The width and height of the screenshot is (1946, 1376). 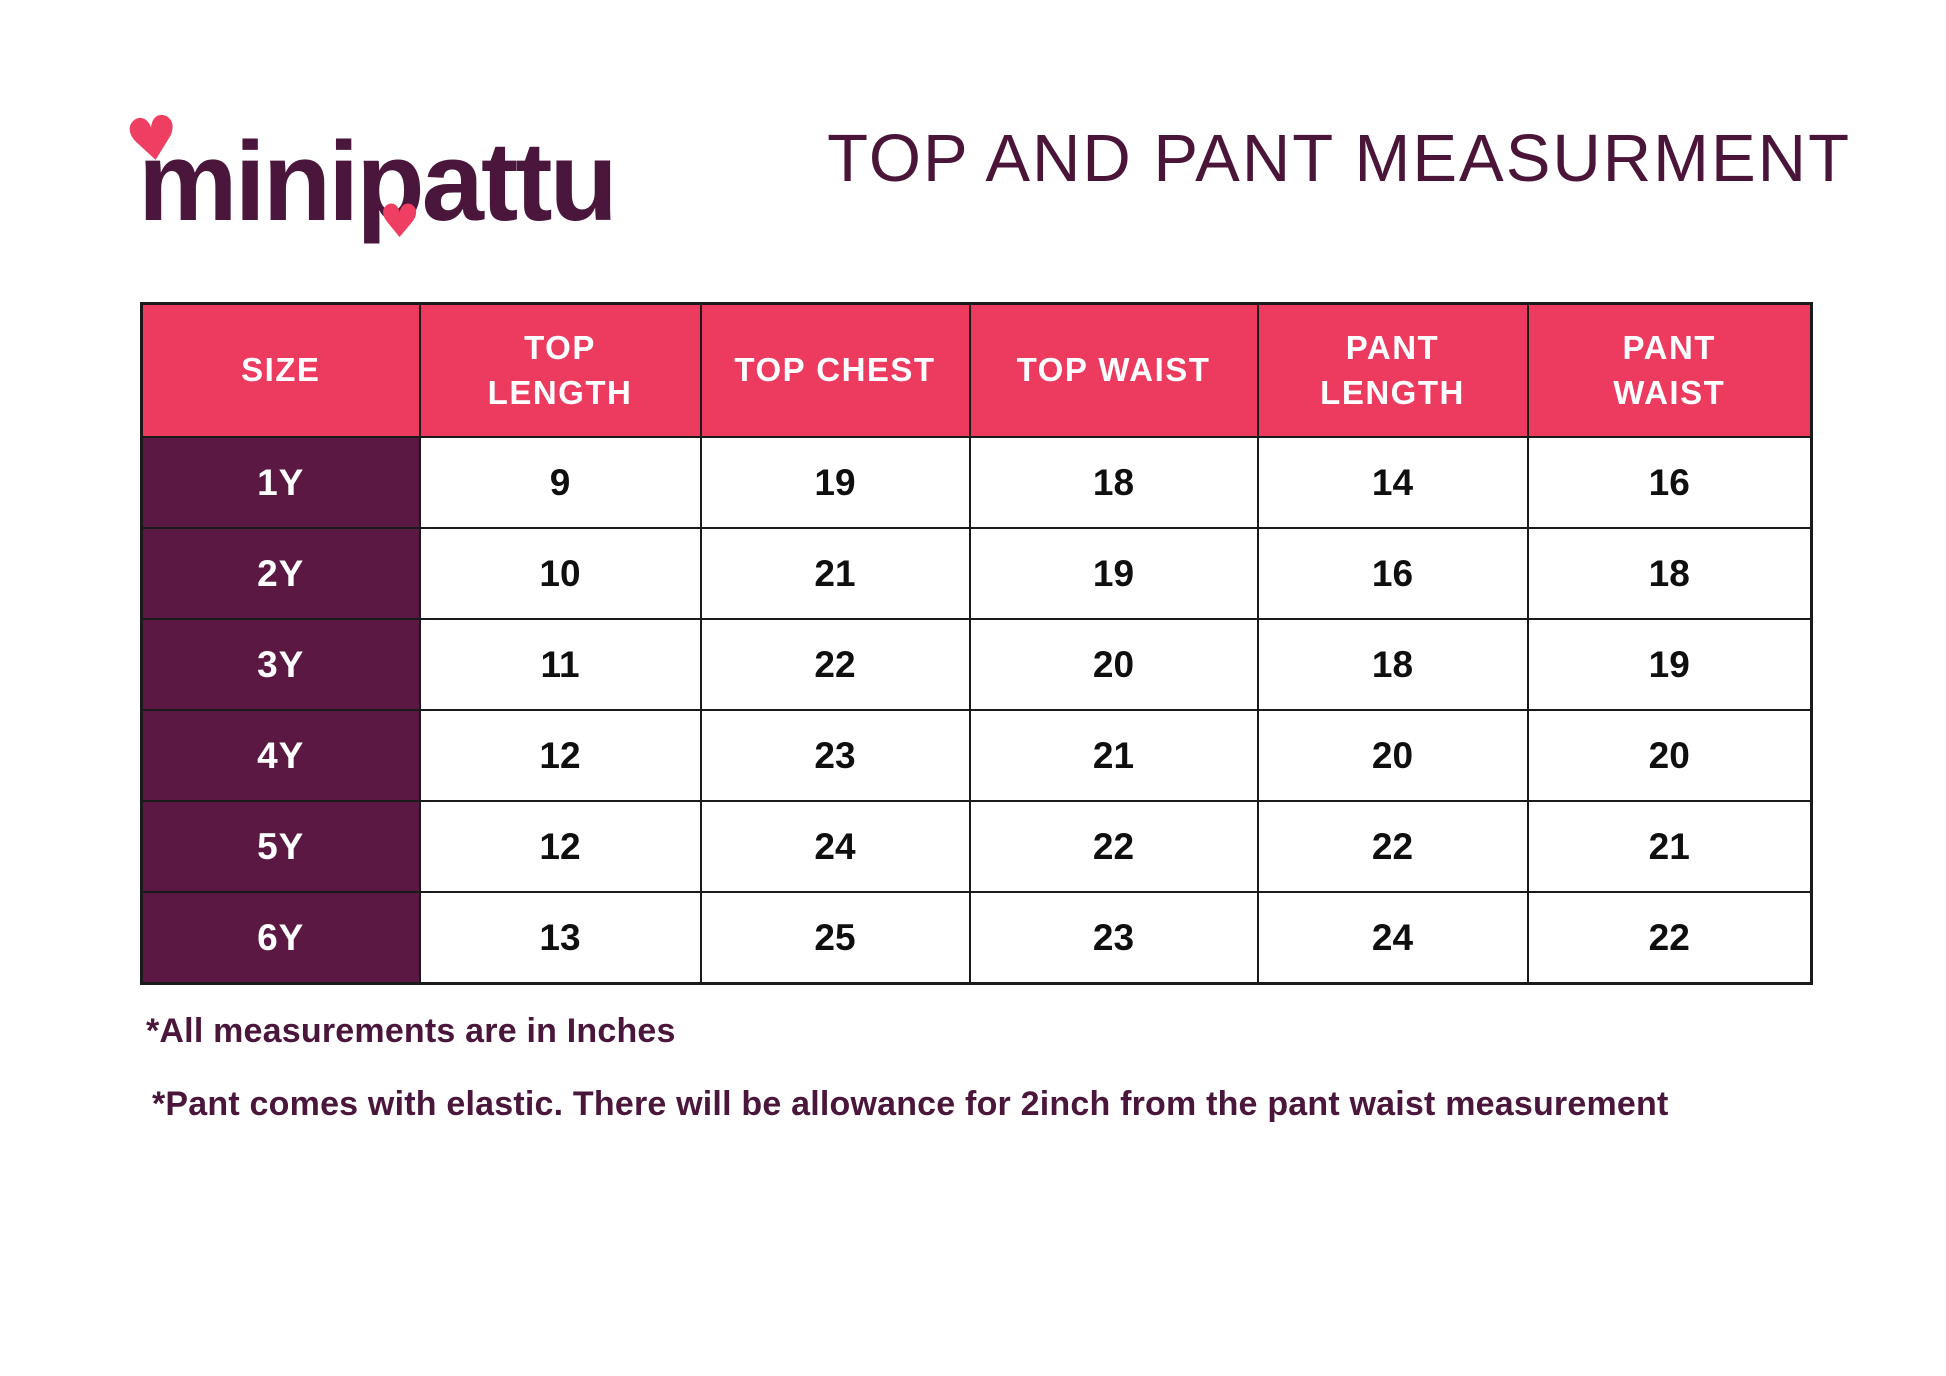 I want to click on value-cell: 10, so click(x=560, y=573).